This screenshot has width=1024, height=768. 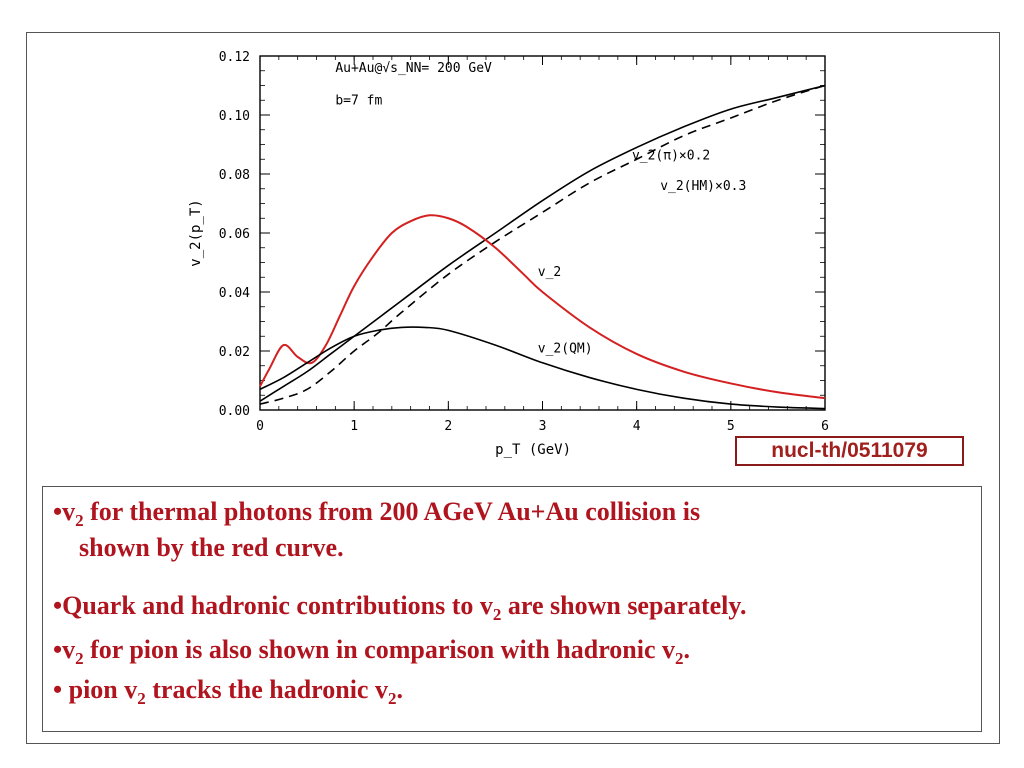 What do you see at coordinates (234, 352) in the screenshot?
I see `y-tick-label: 0.02` at bounding box center [234, 352].